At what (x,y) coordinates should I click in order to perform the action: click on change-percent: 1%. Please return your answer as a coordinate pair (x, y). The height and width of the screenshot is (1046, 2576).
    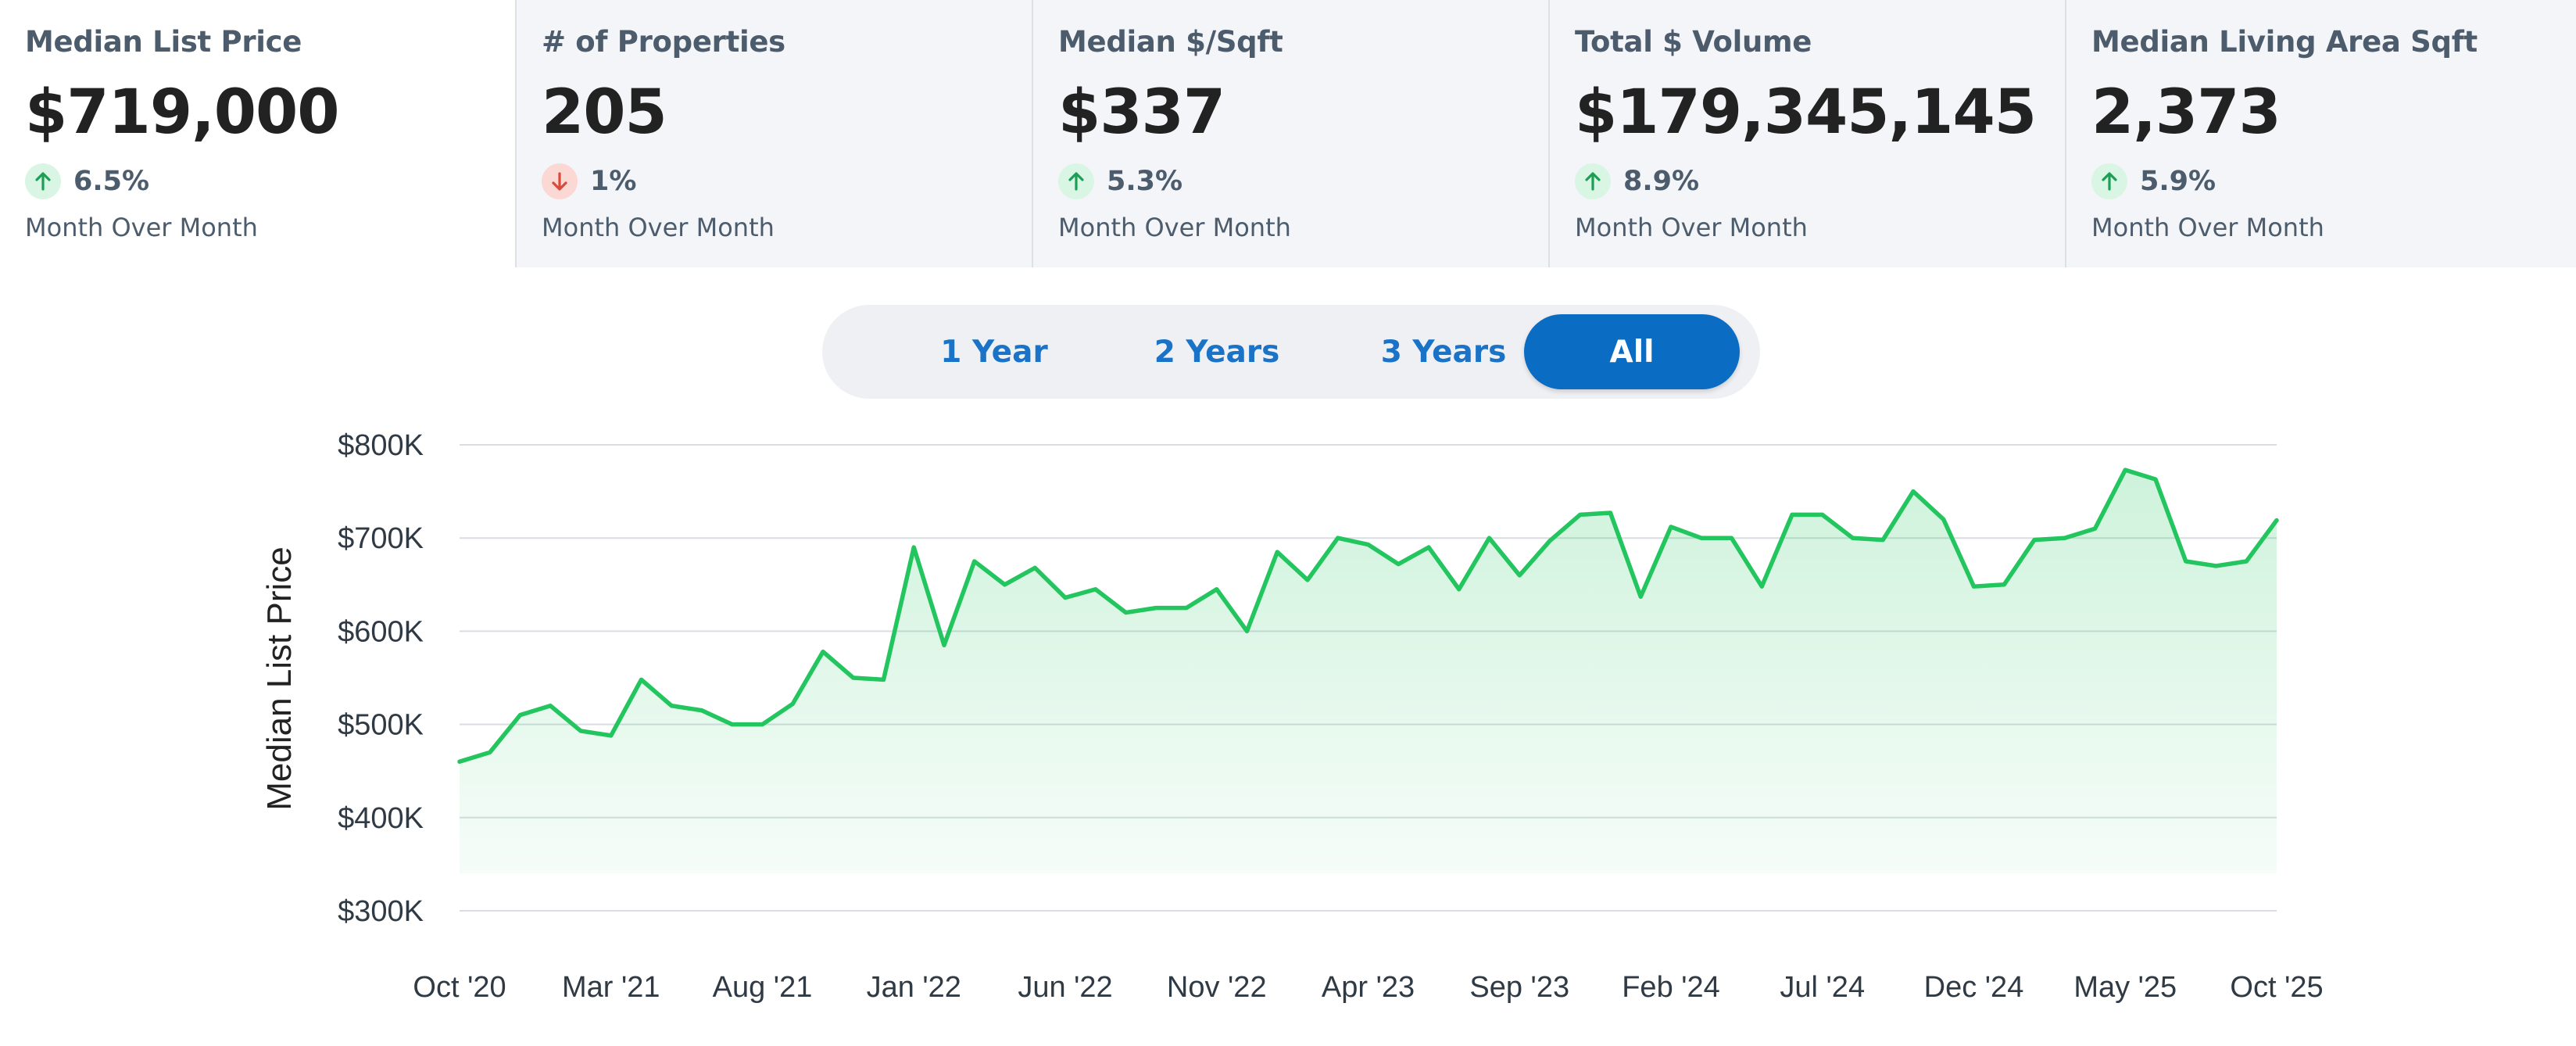
    Looking at the image, I should click on (613, 181).